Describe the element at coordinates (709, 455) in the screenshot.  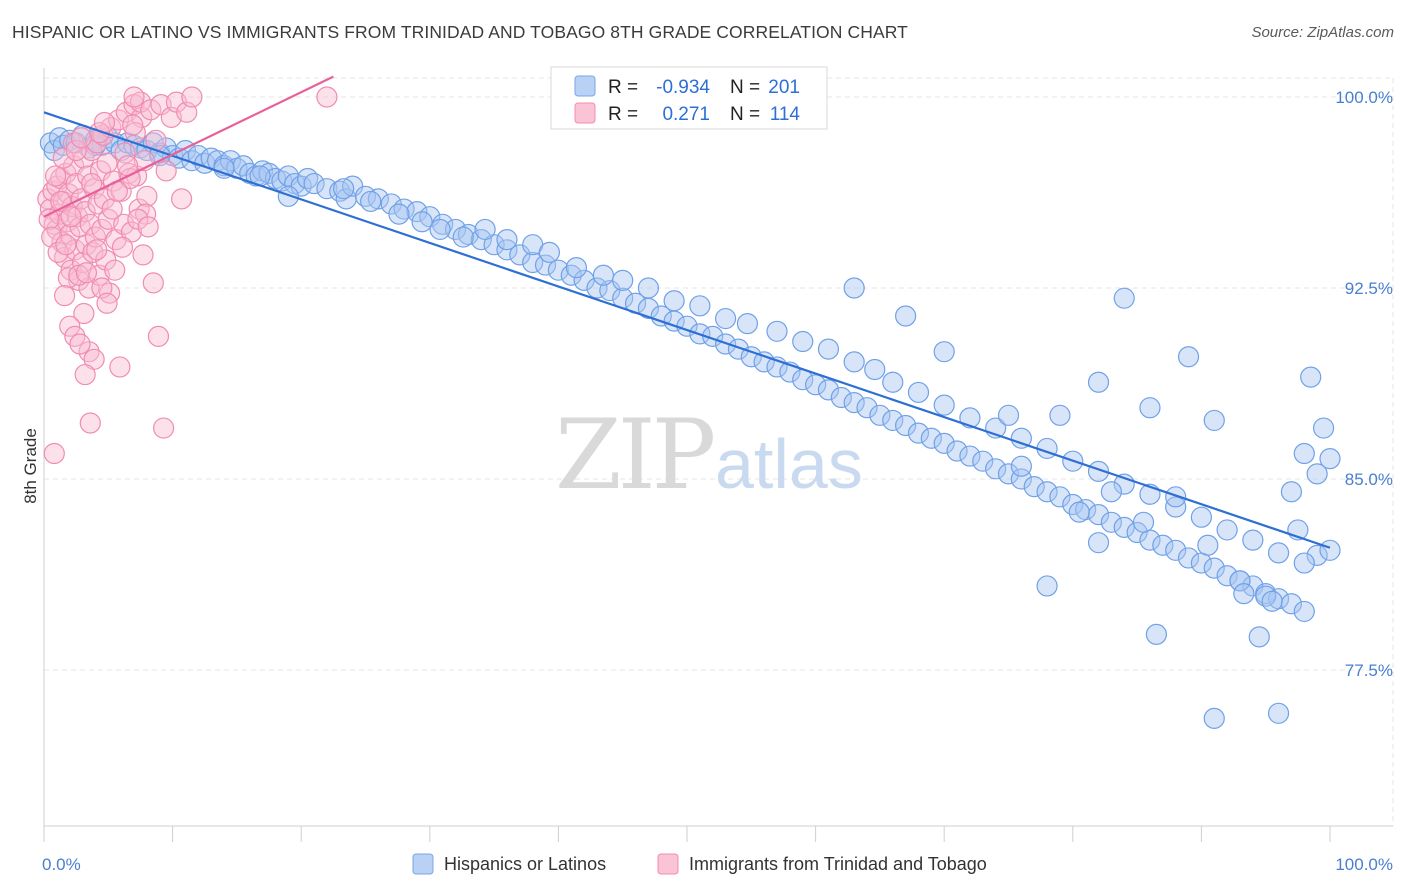
I see `watermark: ZIP atlas` at that location.